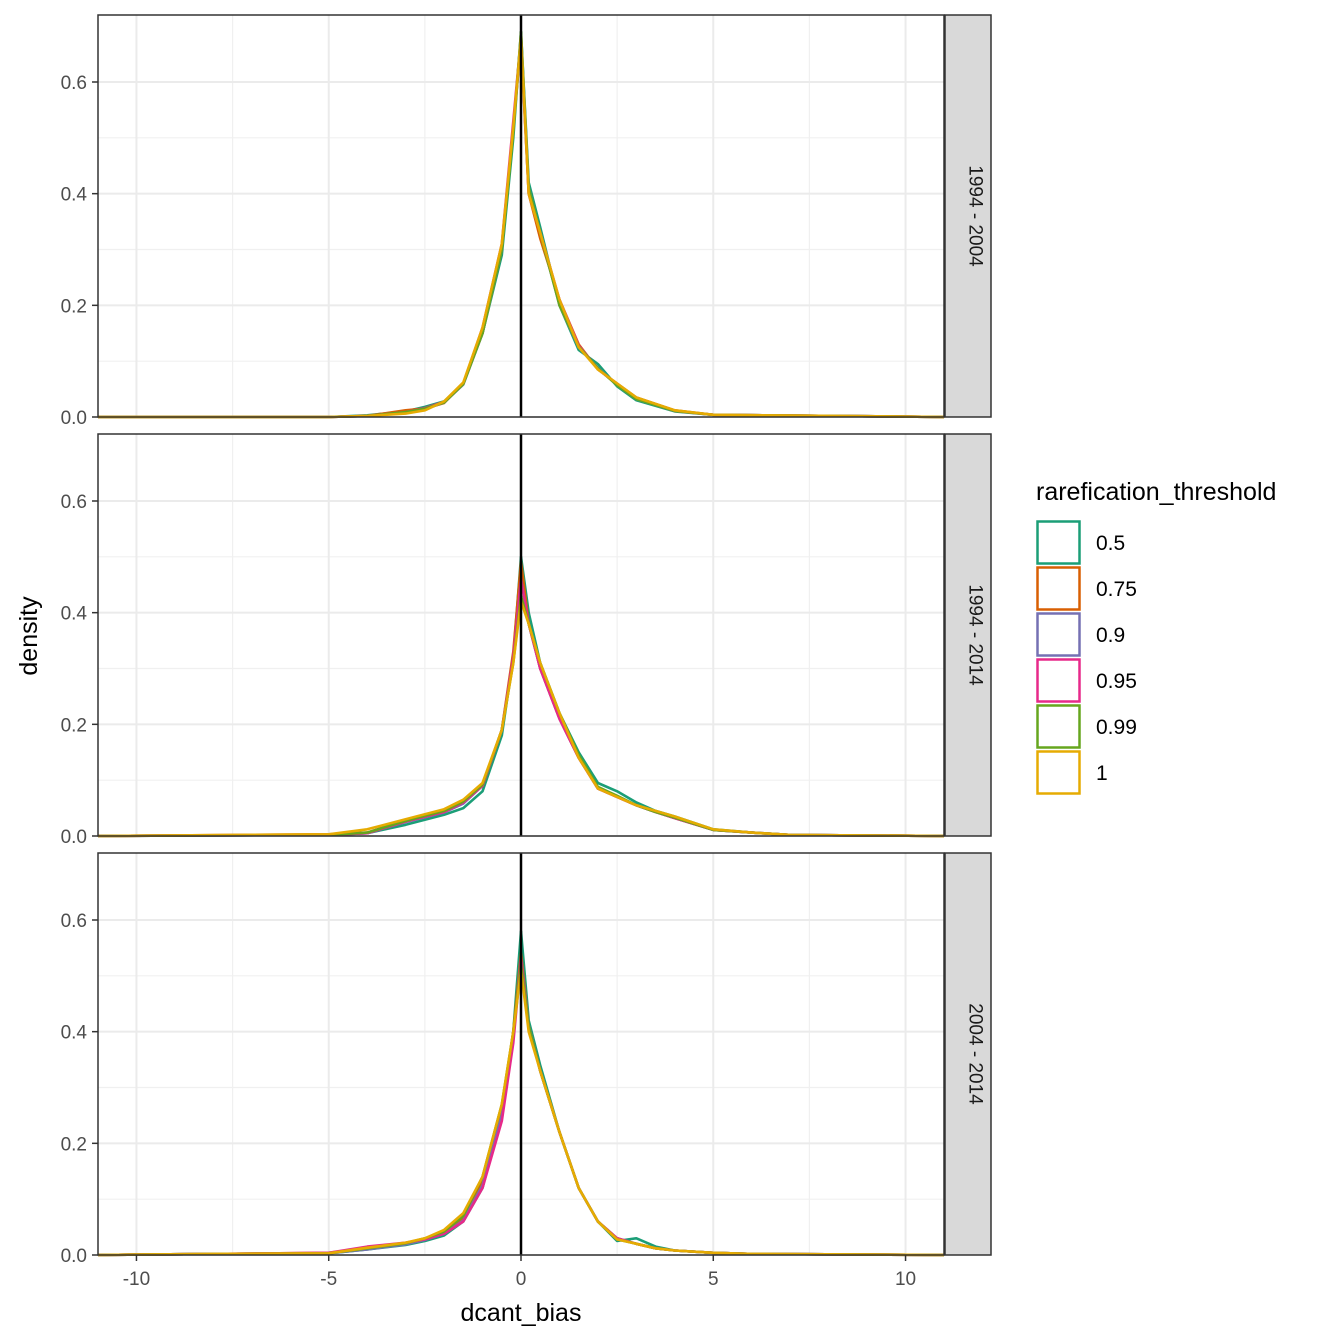 The width and height of the screenshot is (1344, 1344). Describe the element at coordinates (1110, 635) in the screenshot. I see `legend-label: 0.9` at that location.